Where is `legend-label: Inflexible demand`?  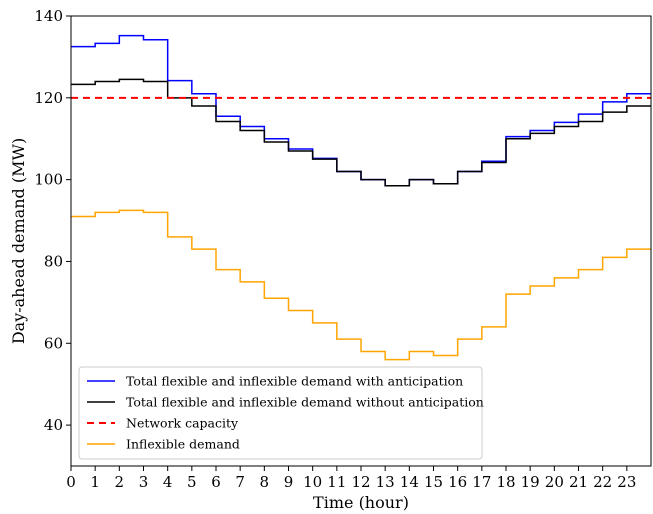 legend-label: Inflexible demand is located at coordinates (183, 444).